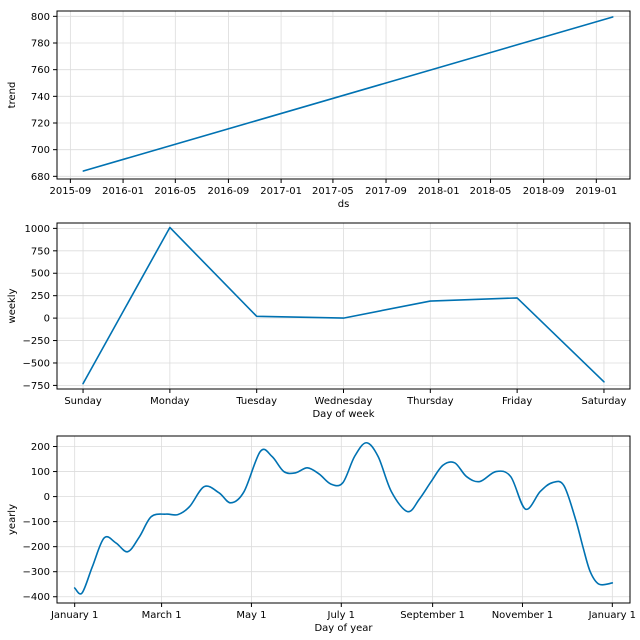 The image size is (640, 640). Describe the element at coordinates (596, 191) in the screenshot. I see `trend-x-tick-label: 2019-01` at that location.